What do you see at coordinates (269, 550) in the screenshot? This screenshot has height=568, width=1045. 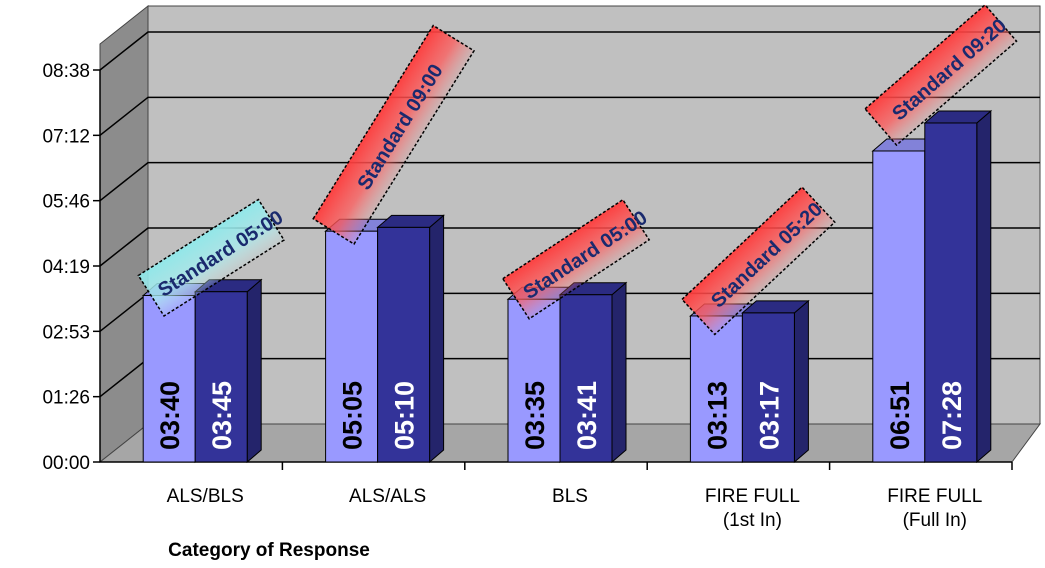 I see `x-axis-title: Category of Response` at bounding box center [269, 550].